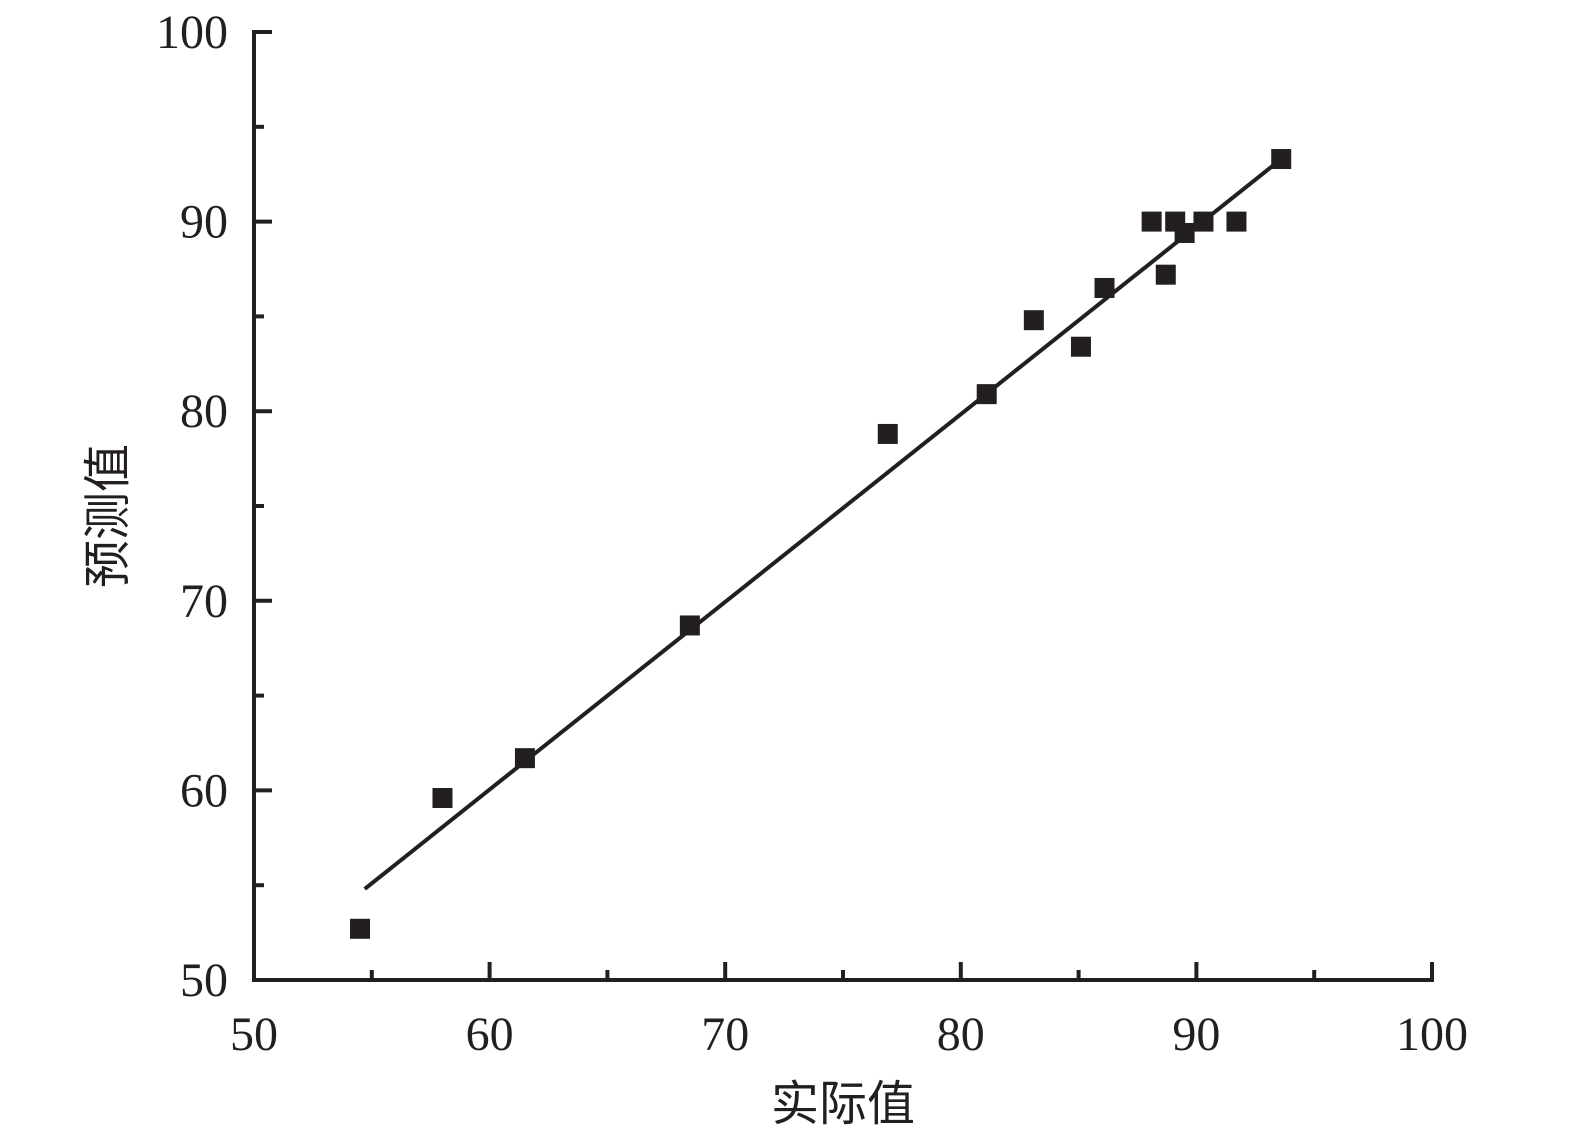 Image resolution: width=1575 pixels, height=1133 pixels. What do you see at coordinates (490, 1034) in the screenshot?
I see `x-tick-label: 60` at bounding box center [490, 1034].